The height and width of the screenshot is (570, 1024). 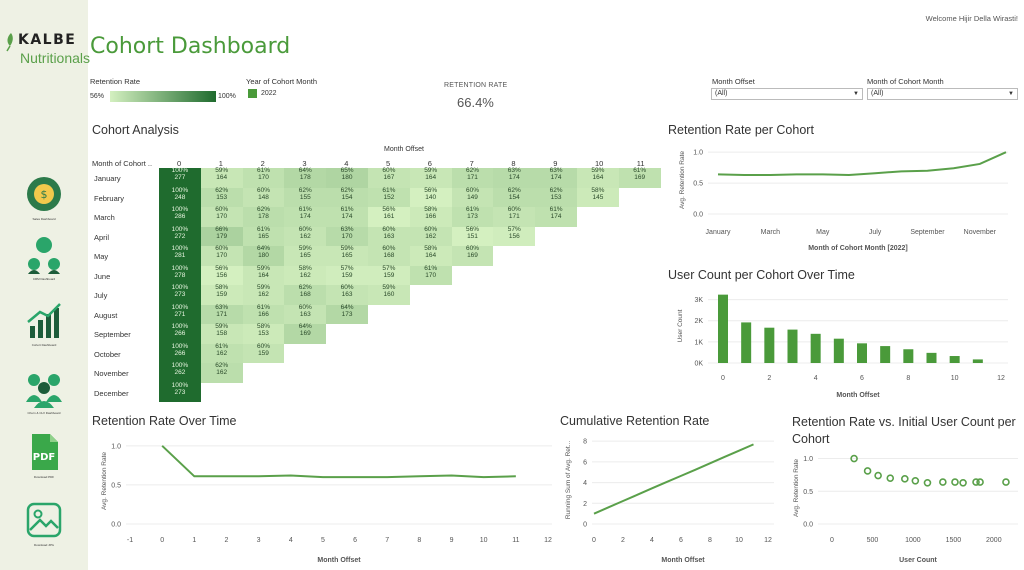 I want to click on download-pdf-button: PDF Download PDF, so click(x=44, y=458).